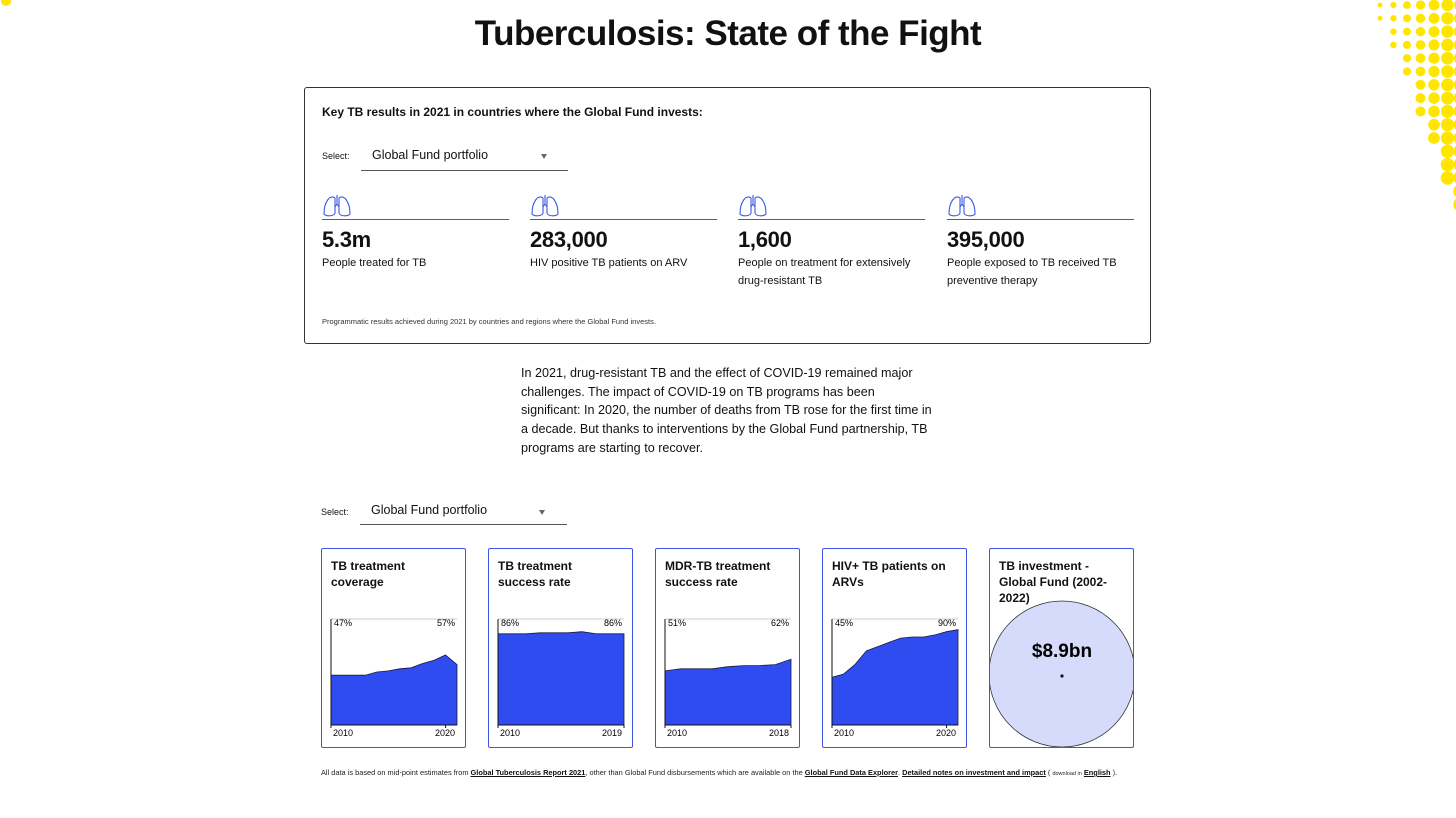 This screenshot has height=818, width=1456. What do you see at coordinates (900, 772) in the screenshot?
I see `footnote-text: .` at bounding box center [900, 772].